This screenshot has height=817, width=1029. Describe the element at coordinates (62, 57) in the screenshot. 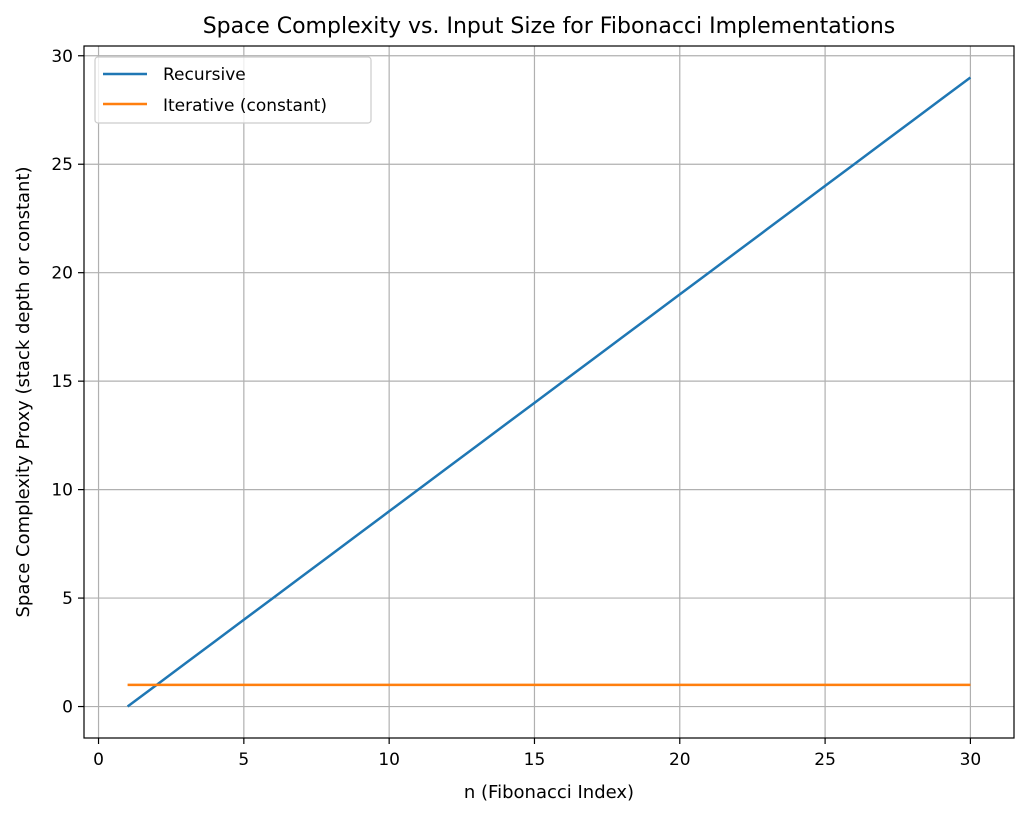

I see `y-tick-label: 30` at that location.